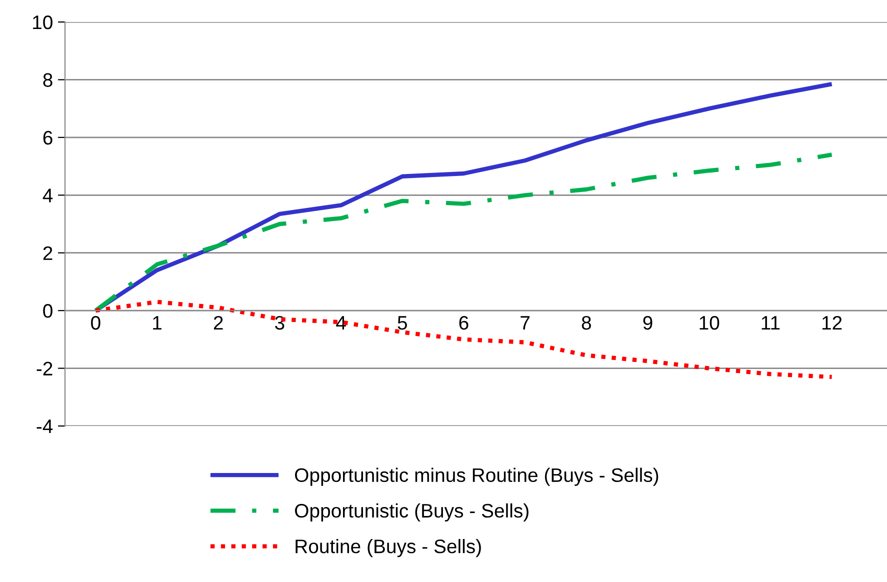 This screenshot has height=582, width=887. What do you see at coordinates (341, 323) in the screenshot?
I see `x-tick-label: 4` at bounding box center [341, 323].